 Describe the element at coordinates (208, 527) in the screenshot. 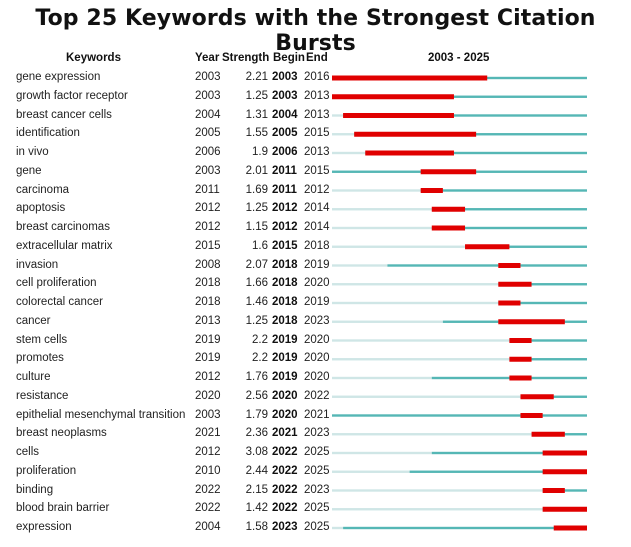

I see `year-cell: 2004` at that location.